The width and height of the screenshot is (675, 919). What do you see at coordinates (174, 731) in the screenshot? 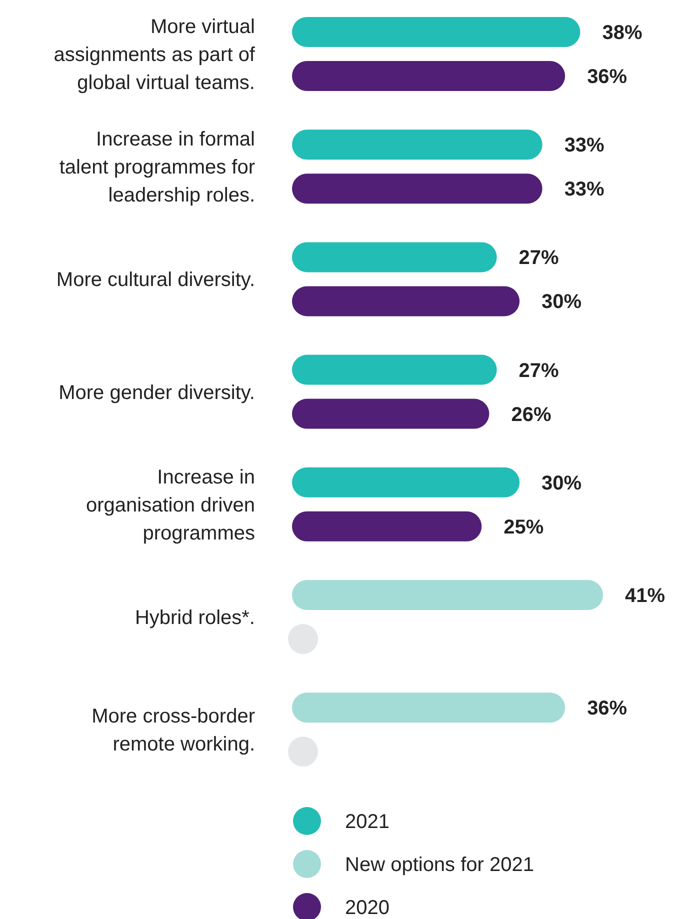
I see `y-tick-label: More cross-border remote working.` at bounding box center [174, 731].